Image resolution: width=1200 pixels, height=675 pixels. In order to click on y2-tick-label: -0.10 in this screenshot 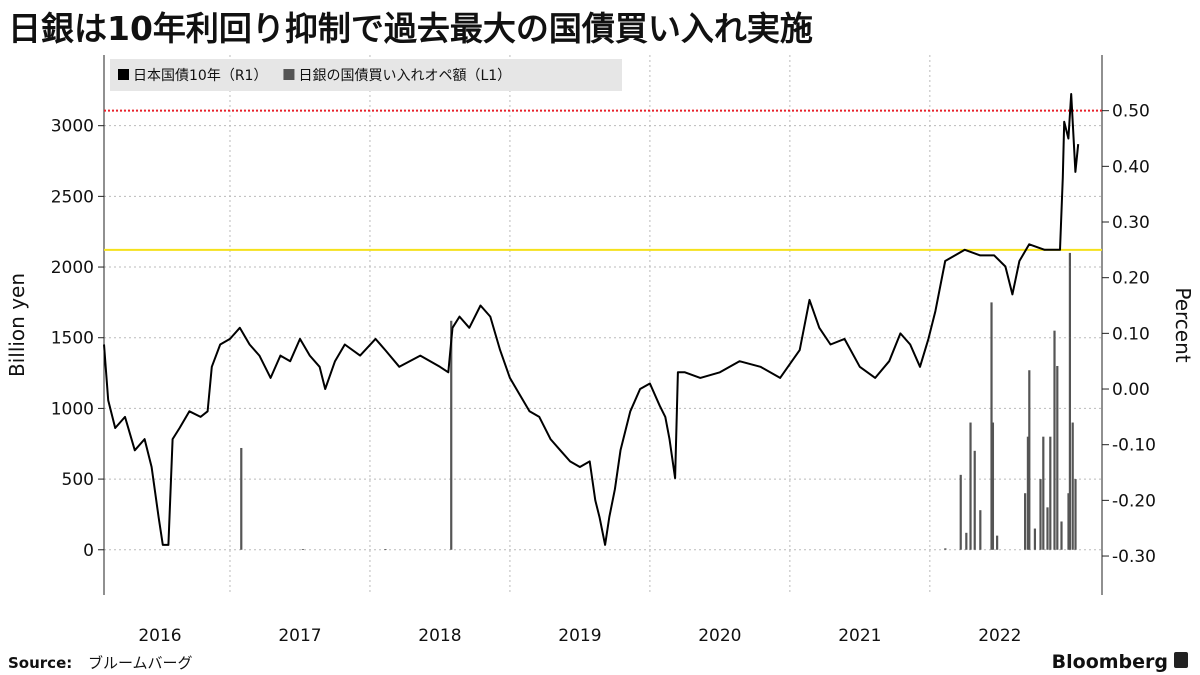, I will do `click(1134, 446)`.